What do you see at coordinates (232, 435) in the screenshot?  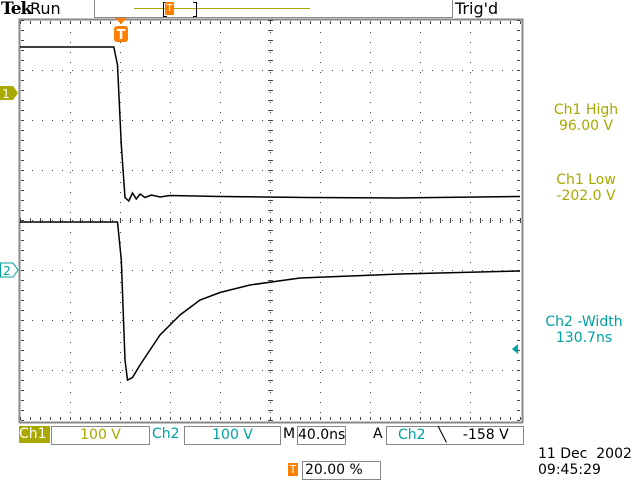 I see `ch2-scale: 100 V` at bounding box center [232, 435].